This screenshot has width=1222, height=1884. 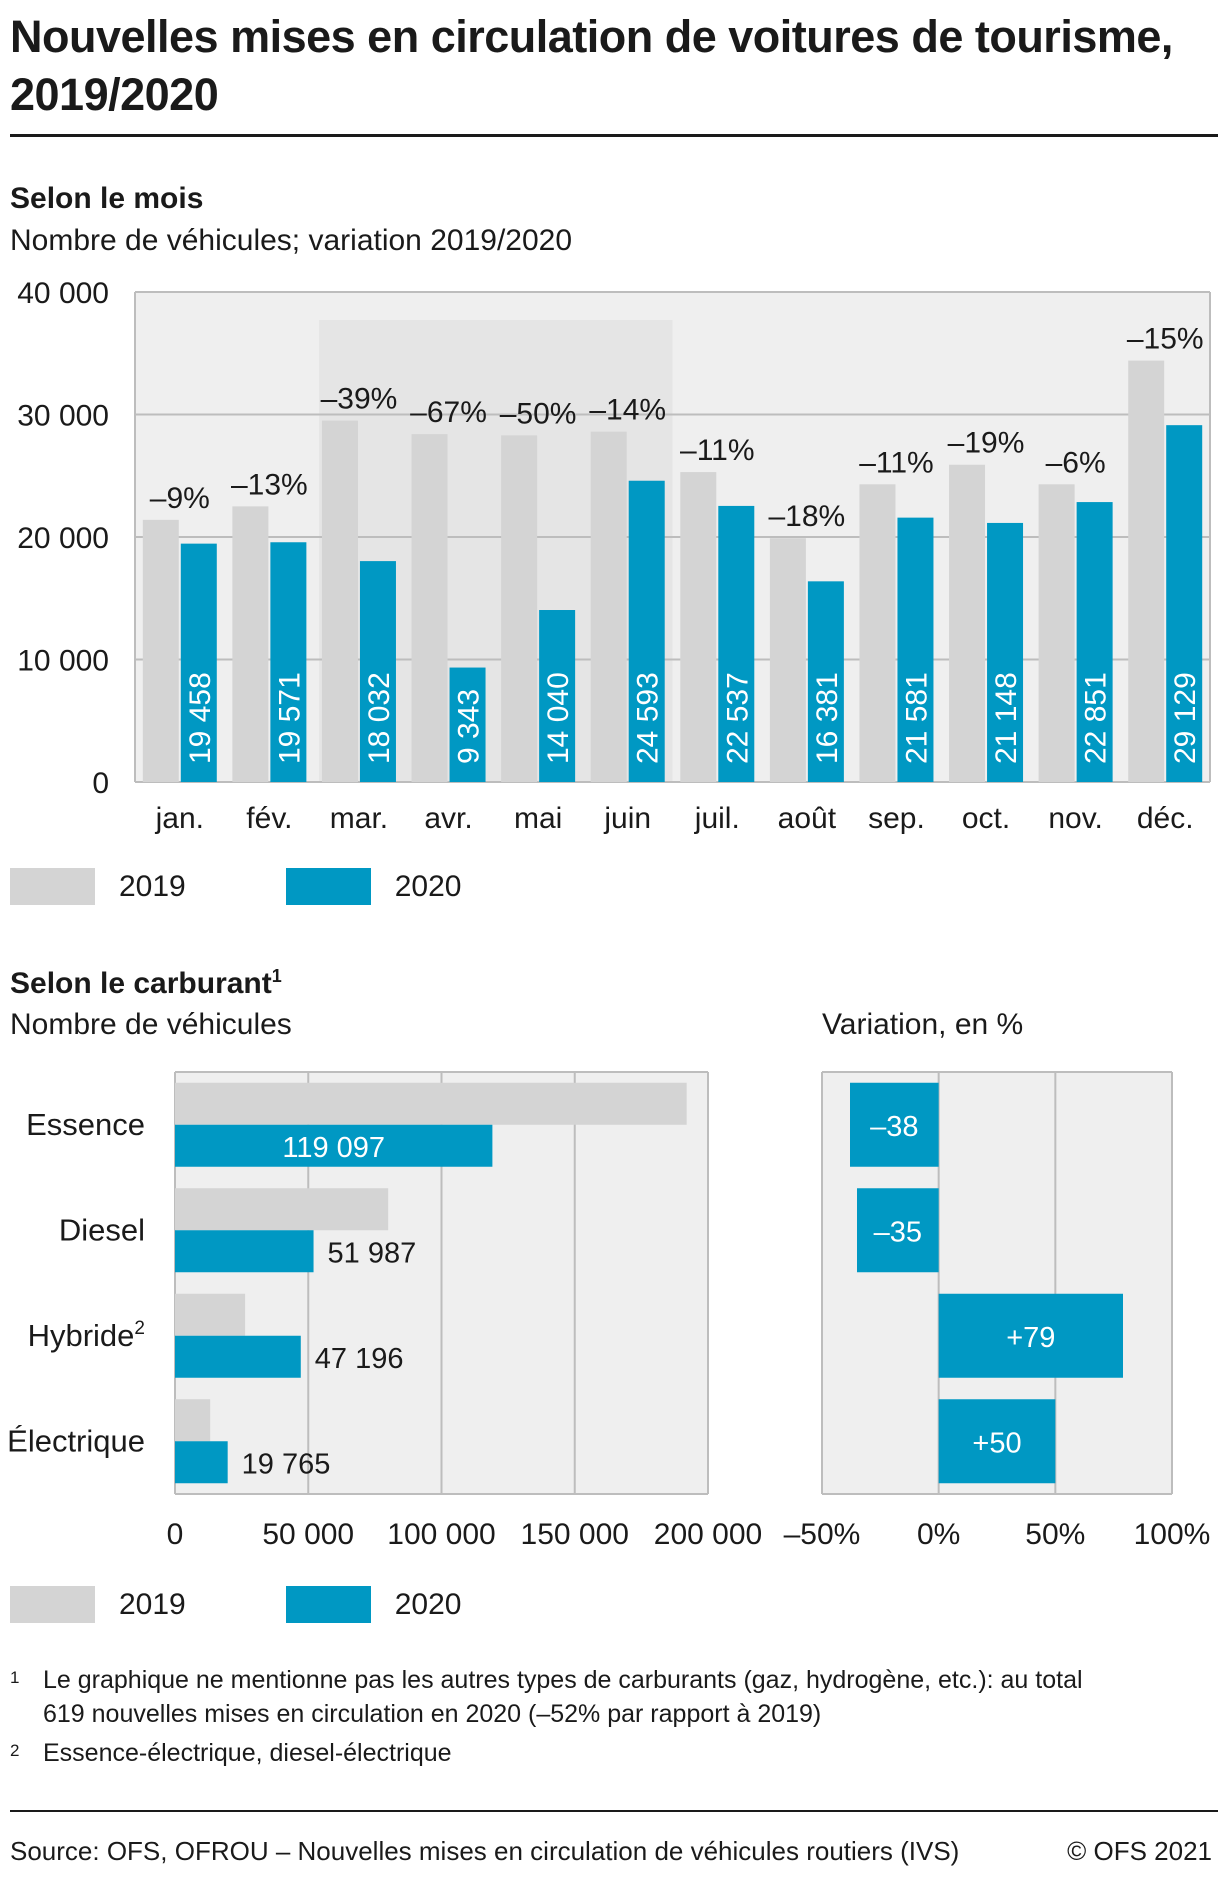 What do you see at coordinates (63, 293) in the screenshot?
I see `monthly-ytick-label: 40 000` at bounding box center [63, 293].